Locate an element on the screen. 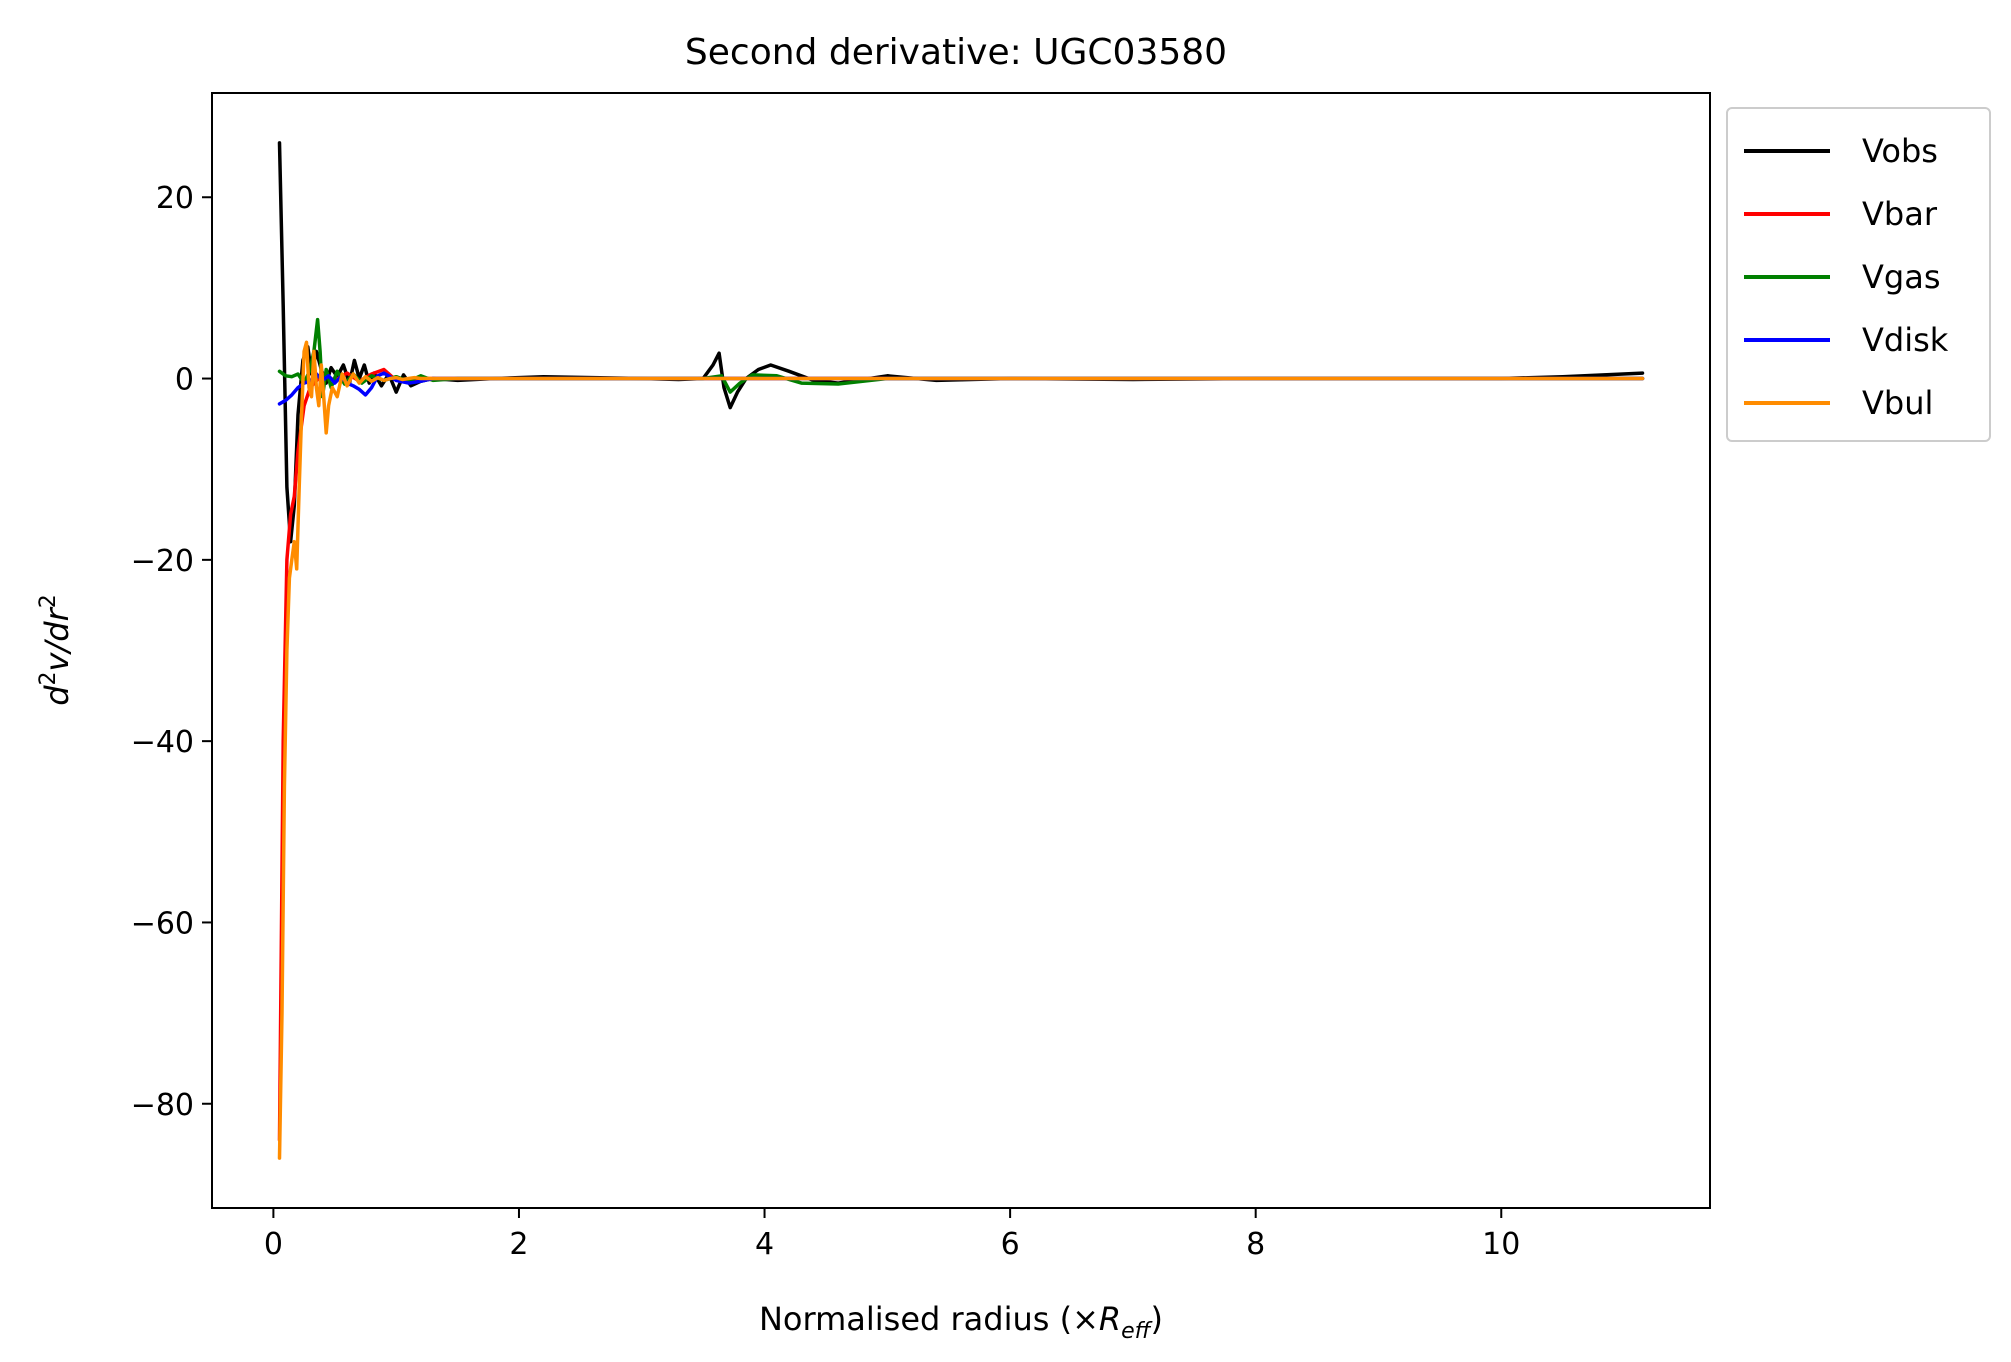  x-axis-label-close: ) is located at coordinates (1157, 1319).